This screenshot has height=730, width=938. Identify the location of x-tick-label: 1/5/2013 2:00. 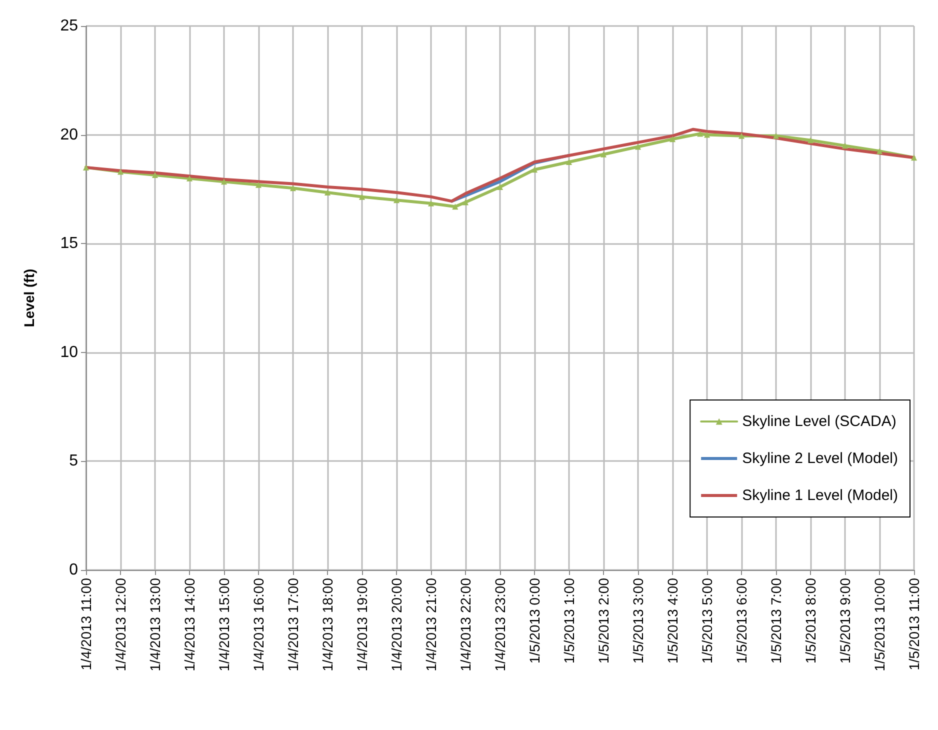
(604, 621).